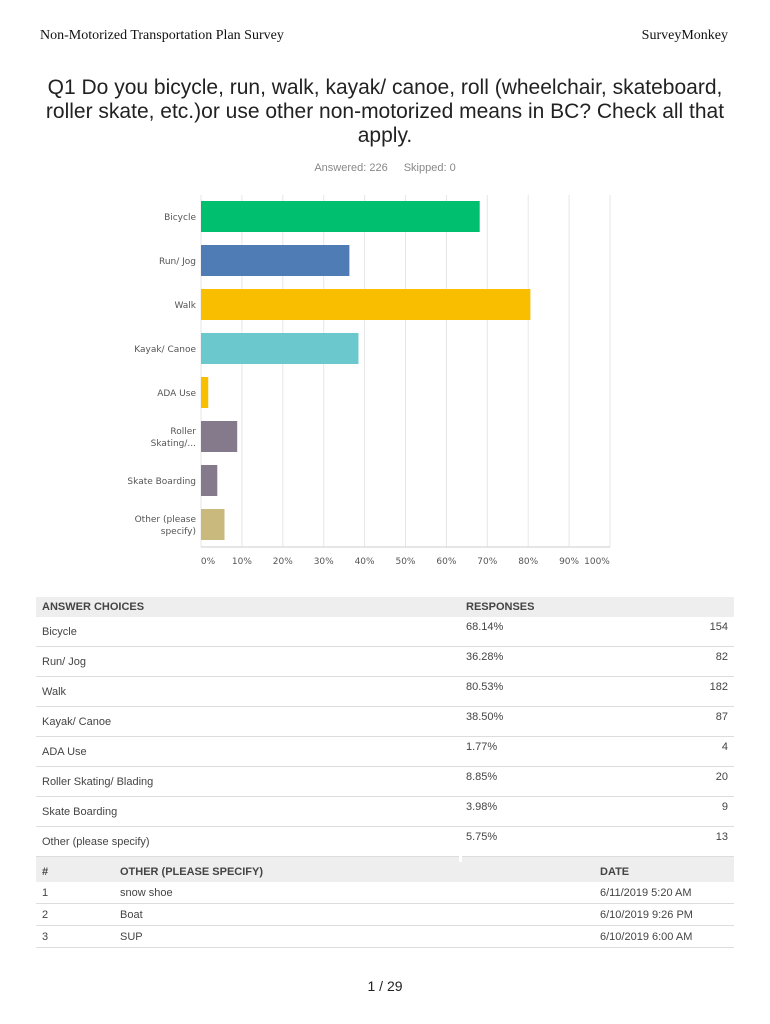 This screenshot has width=770, height=1024. What do you see at coordinates (385, 986) in the screenshot?
I see `page-number: 1 / 29` at bounding box center [385, 986].